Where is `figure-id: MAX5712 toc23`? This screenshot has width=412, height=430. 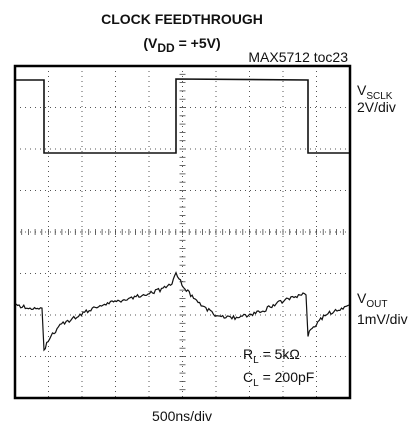
figure-id: MAX5712 toc23 is located at coordinates (298, 57).